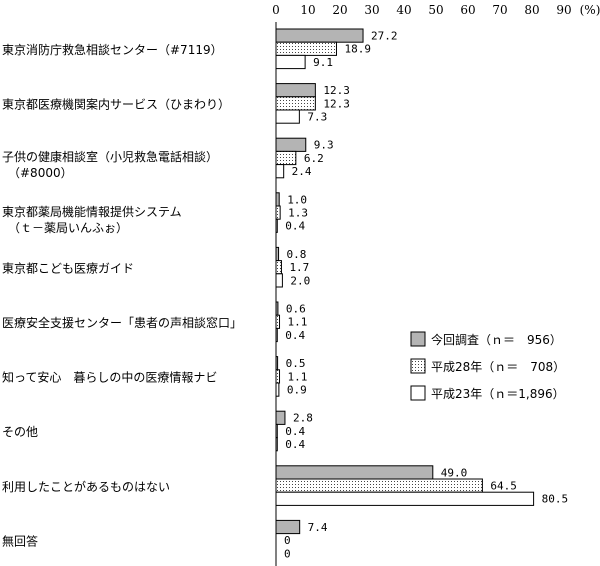  Describe the element at coordinates (454, 472) in the screenshot. I see `data-label: 49.0` at that location.